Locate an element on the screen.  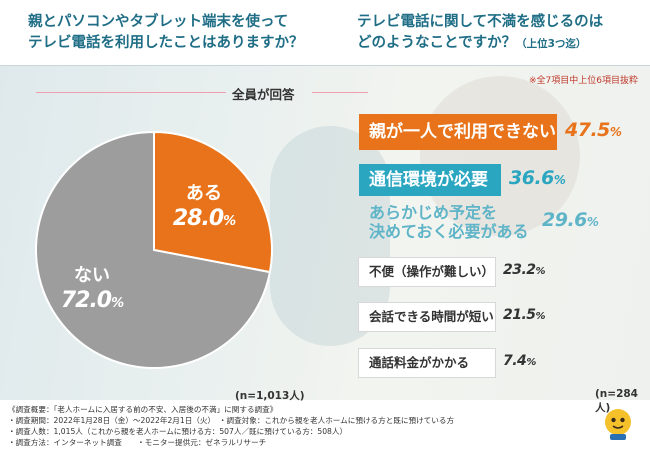
bar-item-0: 親が一人で利用できない is located at coordinates (458, 132).